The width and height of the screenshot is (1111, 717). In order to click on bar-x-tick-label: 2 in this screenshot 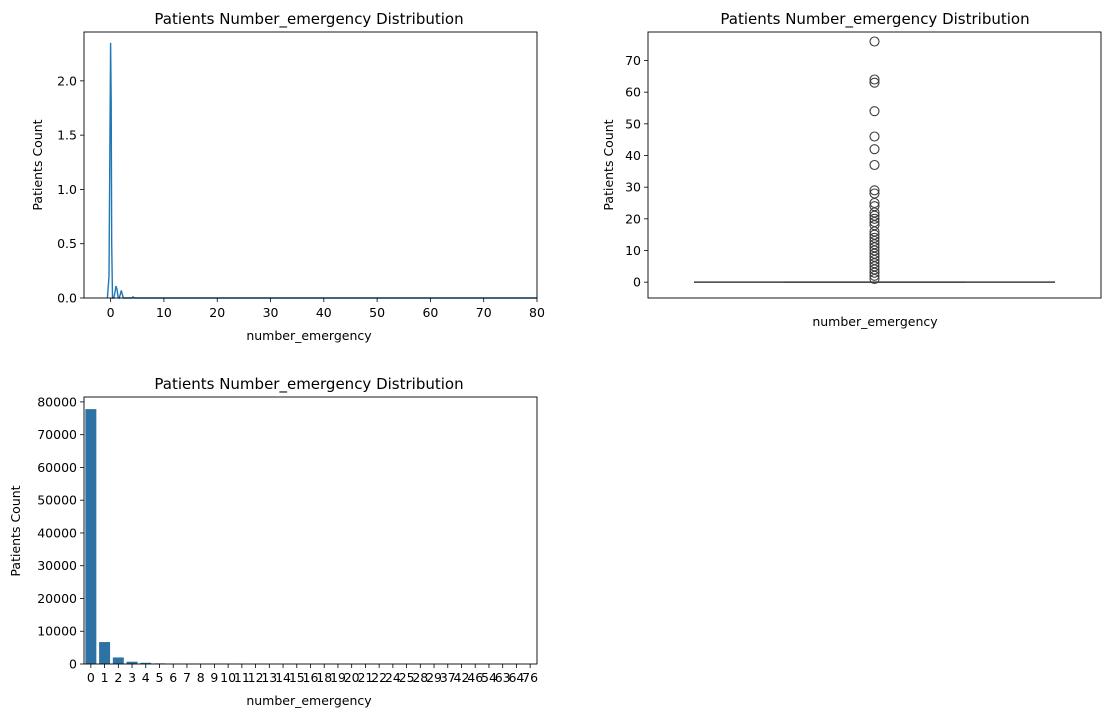, I will do `click(118, 677)`.